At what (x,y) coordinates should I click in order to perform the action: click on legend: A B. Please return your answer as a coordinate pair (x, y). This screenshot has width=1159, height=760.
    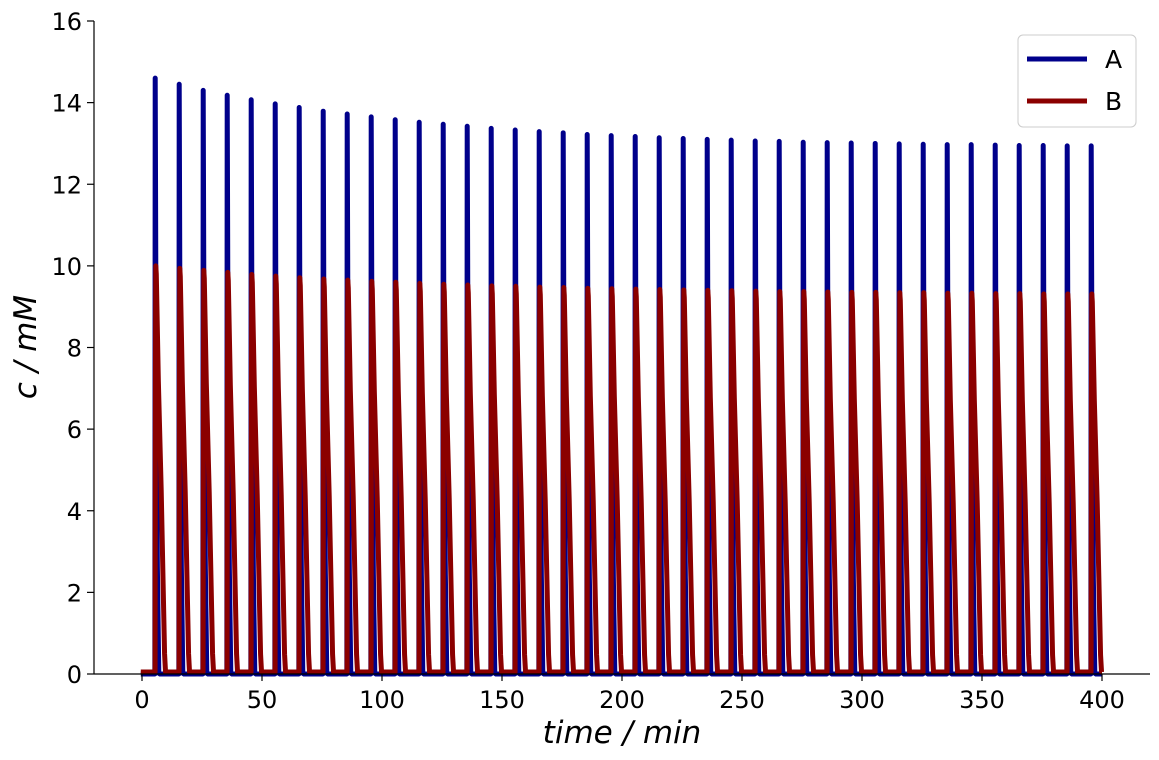
    Looking at the image, I should click on (1077, 81).